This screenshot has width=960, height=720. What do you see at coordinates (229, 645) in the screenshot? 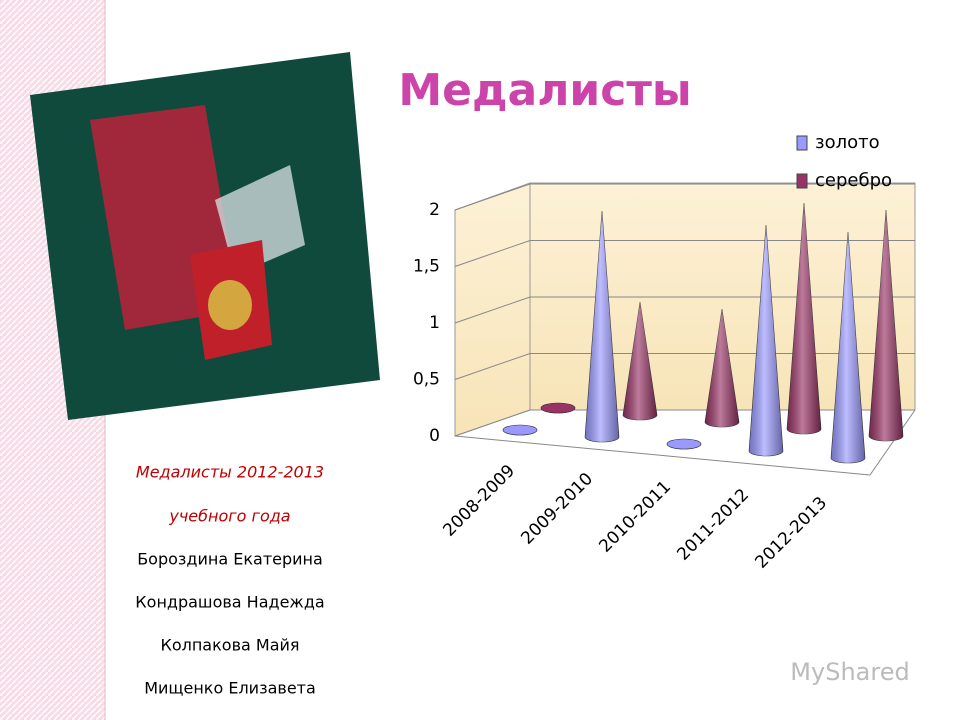
I see `name: Колпакова Майя` at bounding box center [229, 645].